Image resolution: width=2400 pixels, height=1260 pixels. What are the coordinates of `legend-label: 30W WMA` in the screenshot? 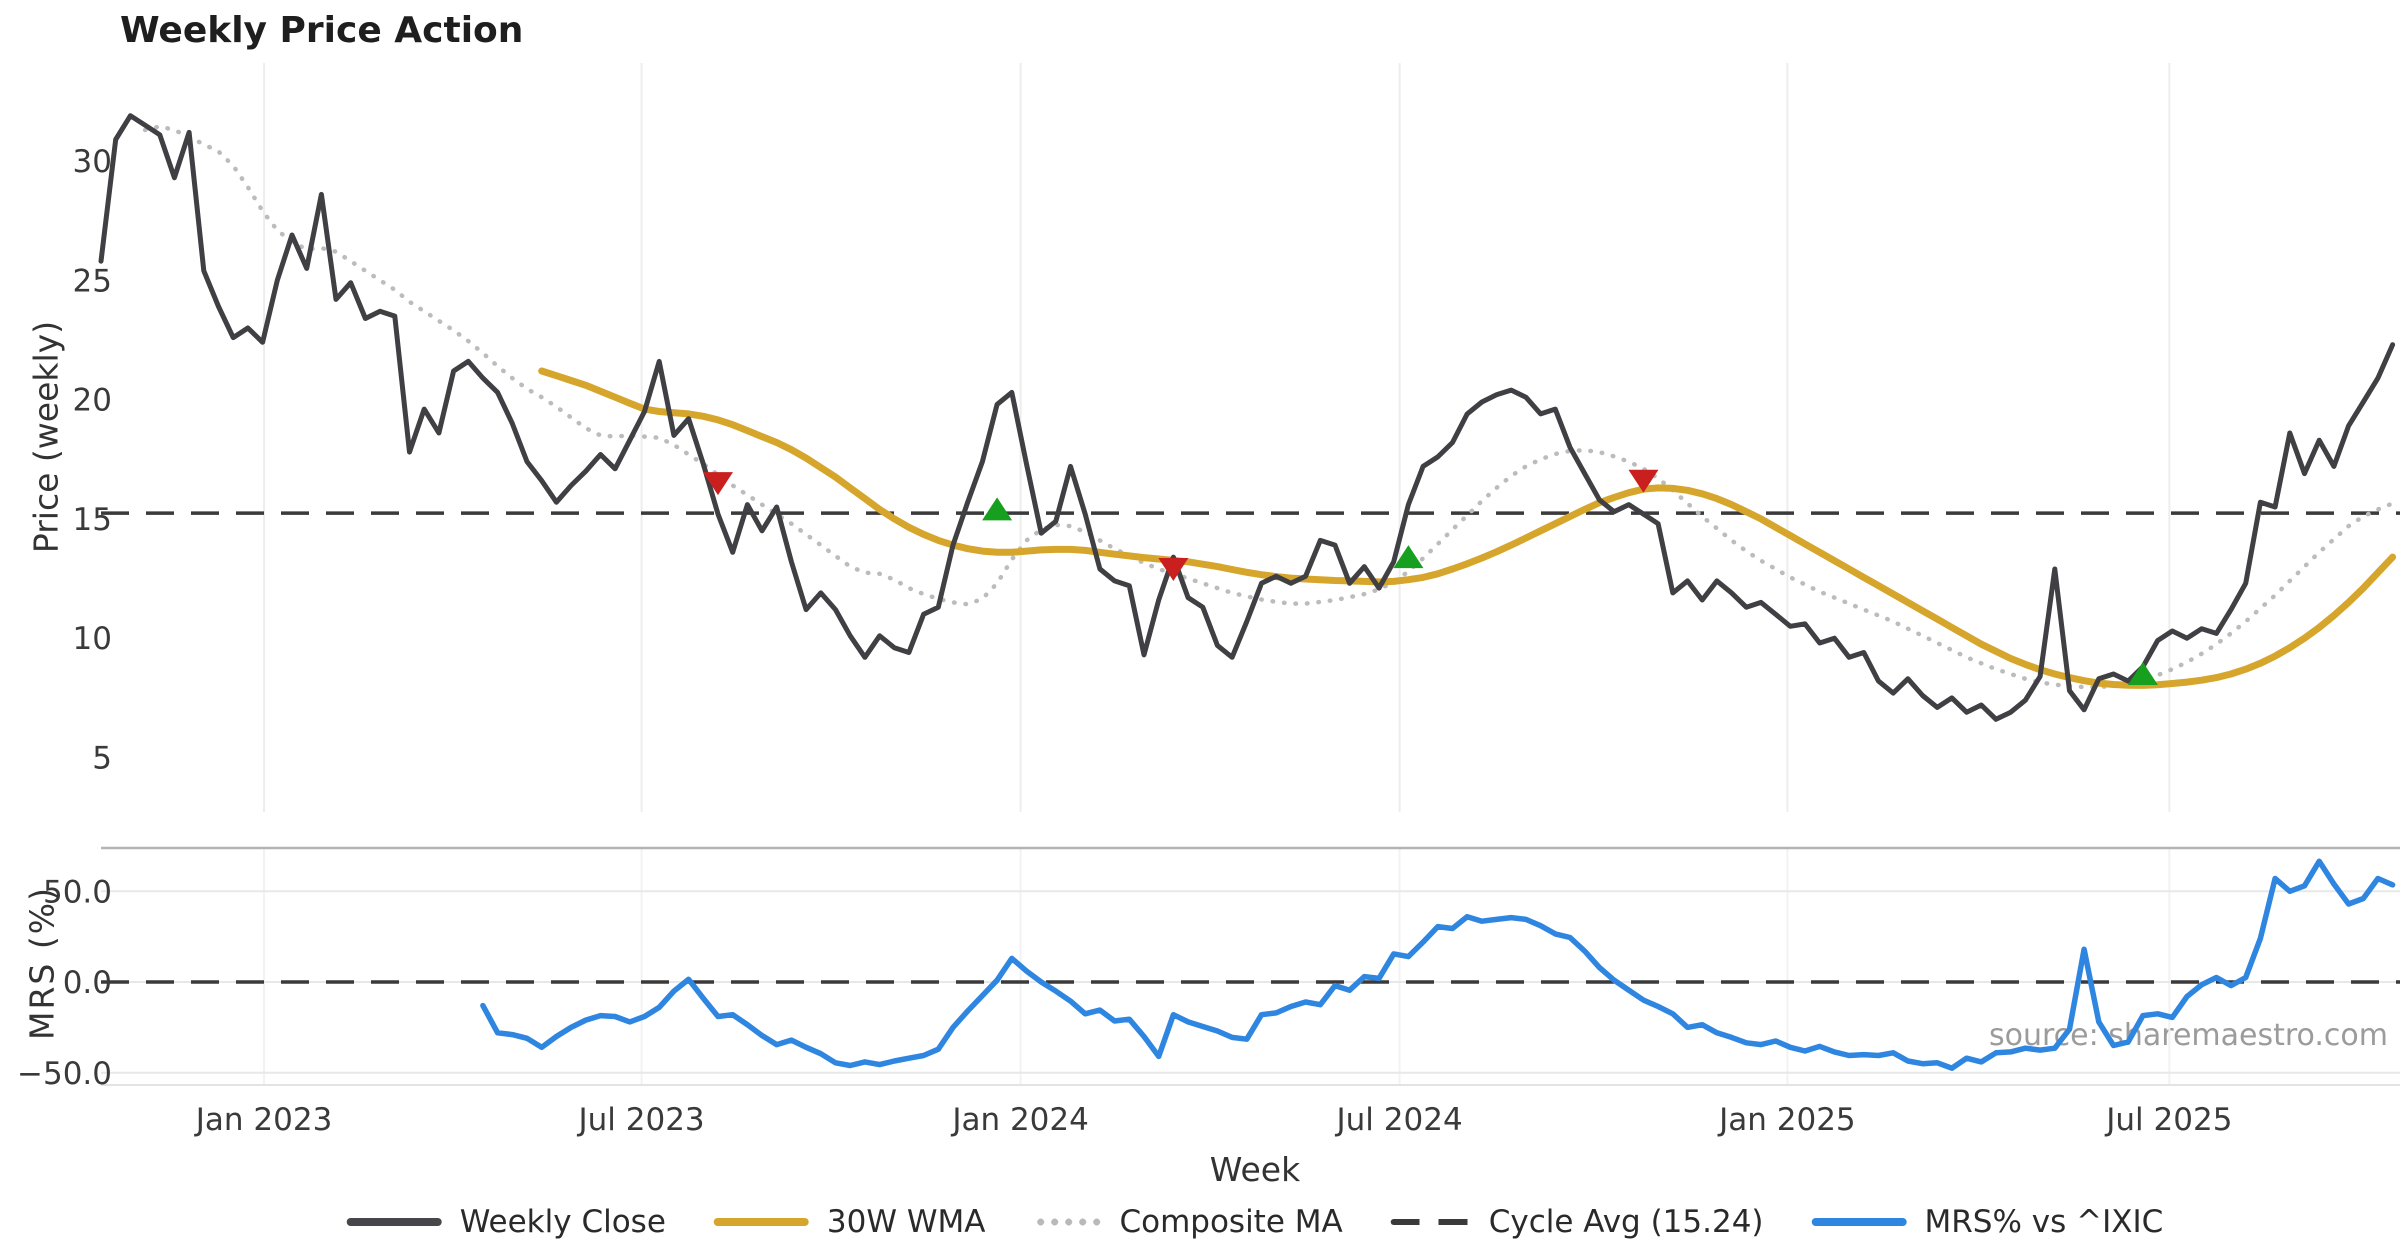 It's located at (906, 1222).